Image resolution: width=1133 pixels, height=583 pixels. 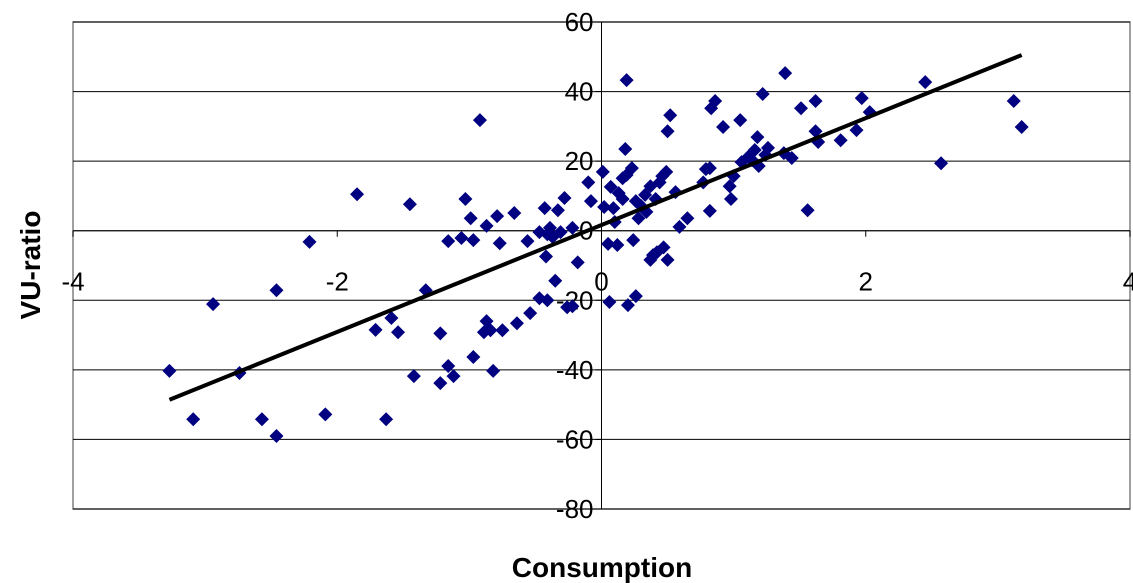 I want to click on x-tick-label: -4, so click(x=72, y=282).